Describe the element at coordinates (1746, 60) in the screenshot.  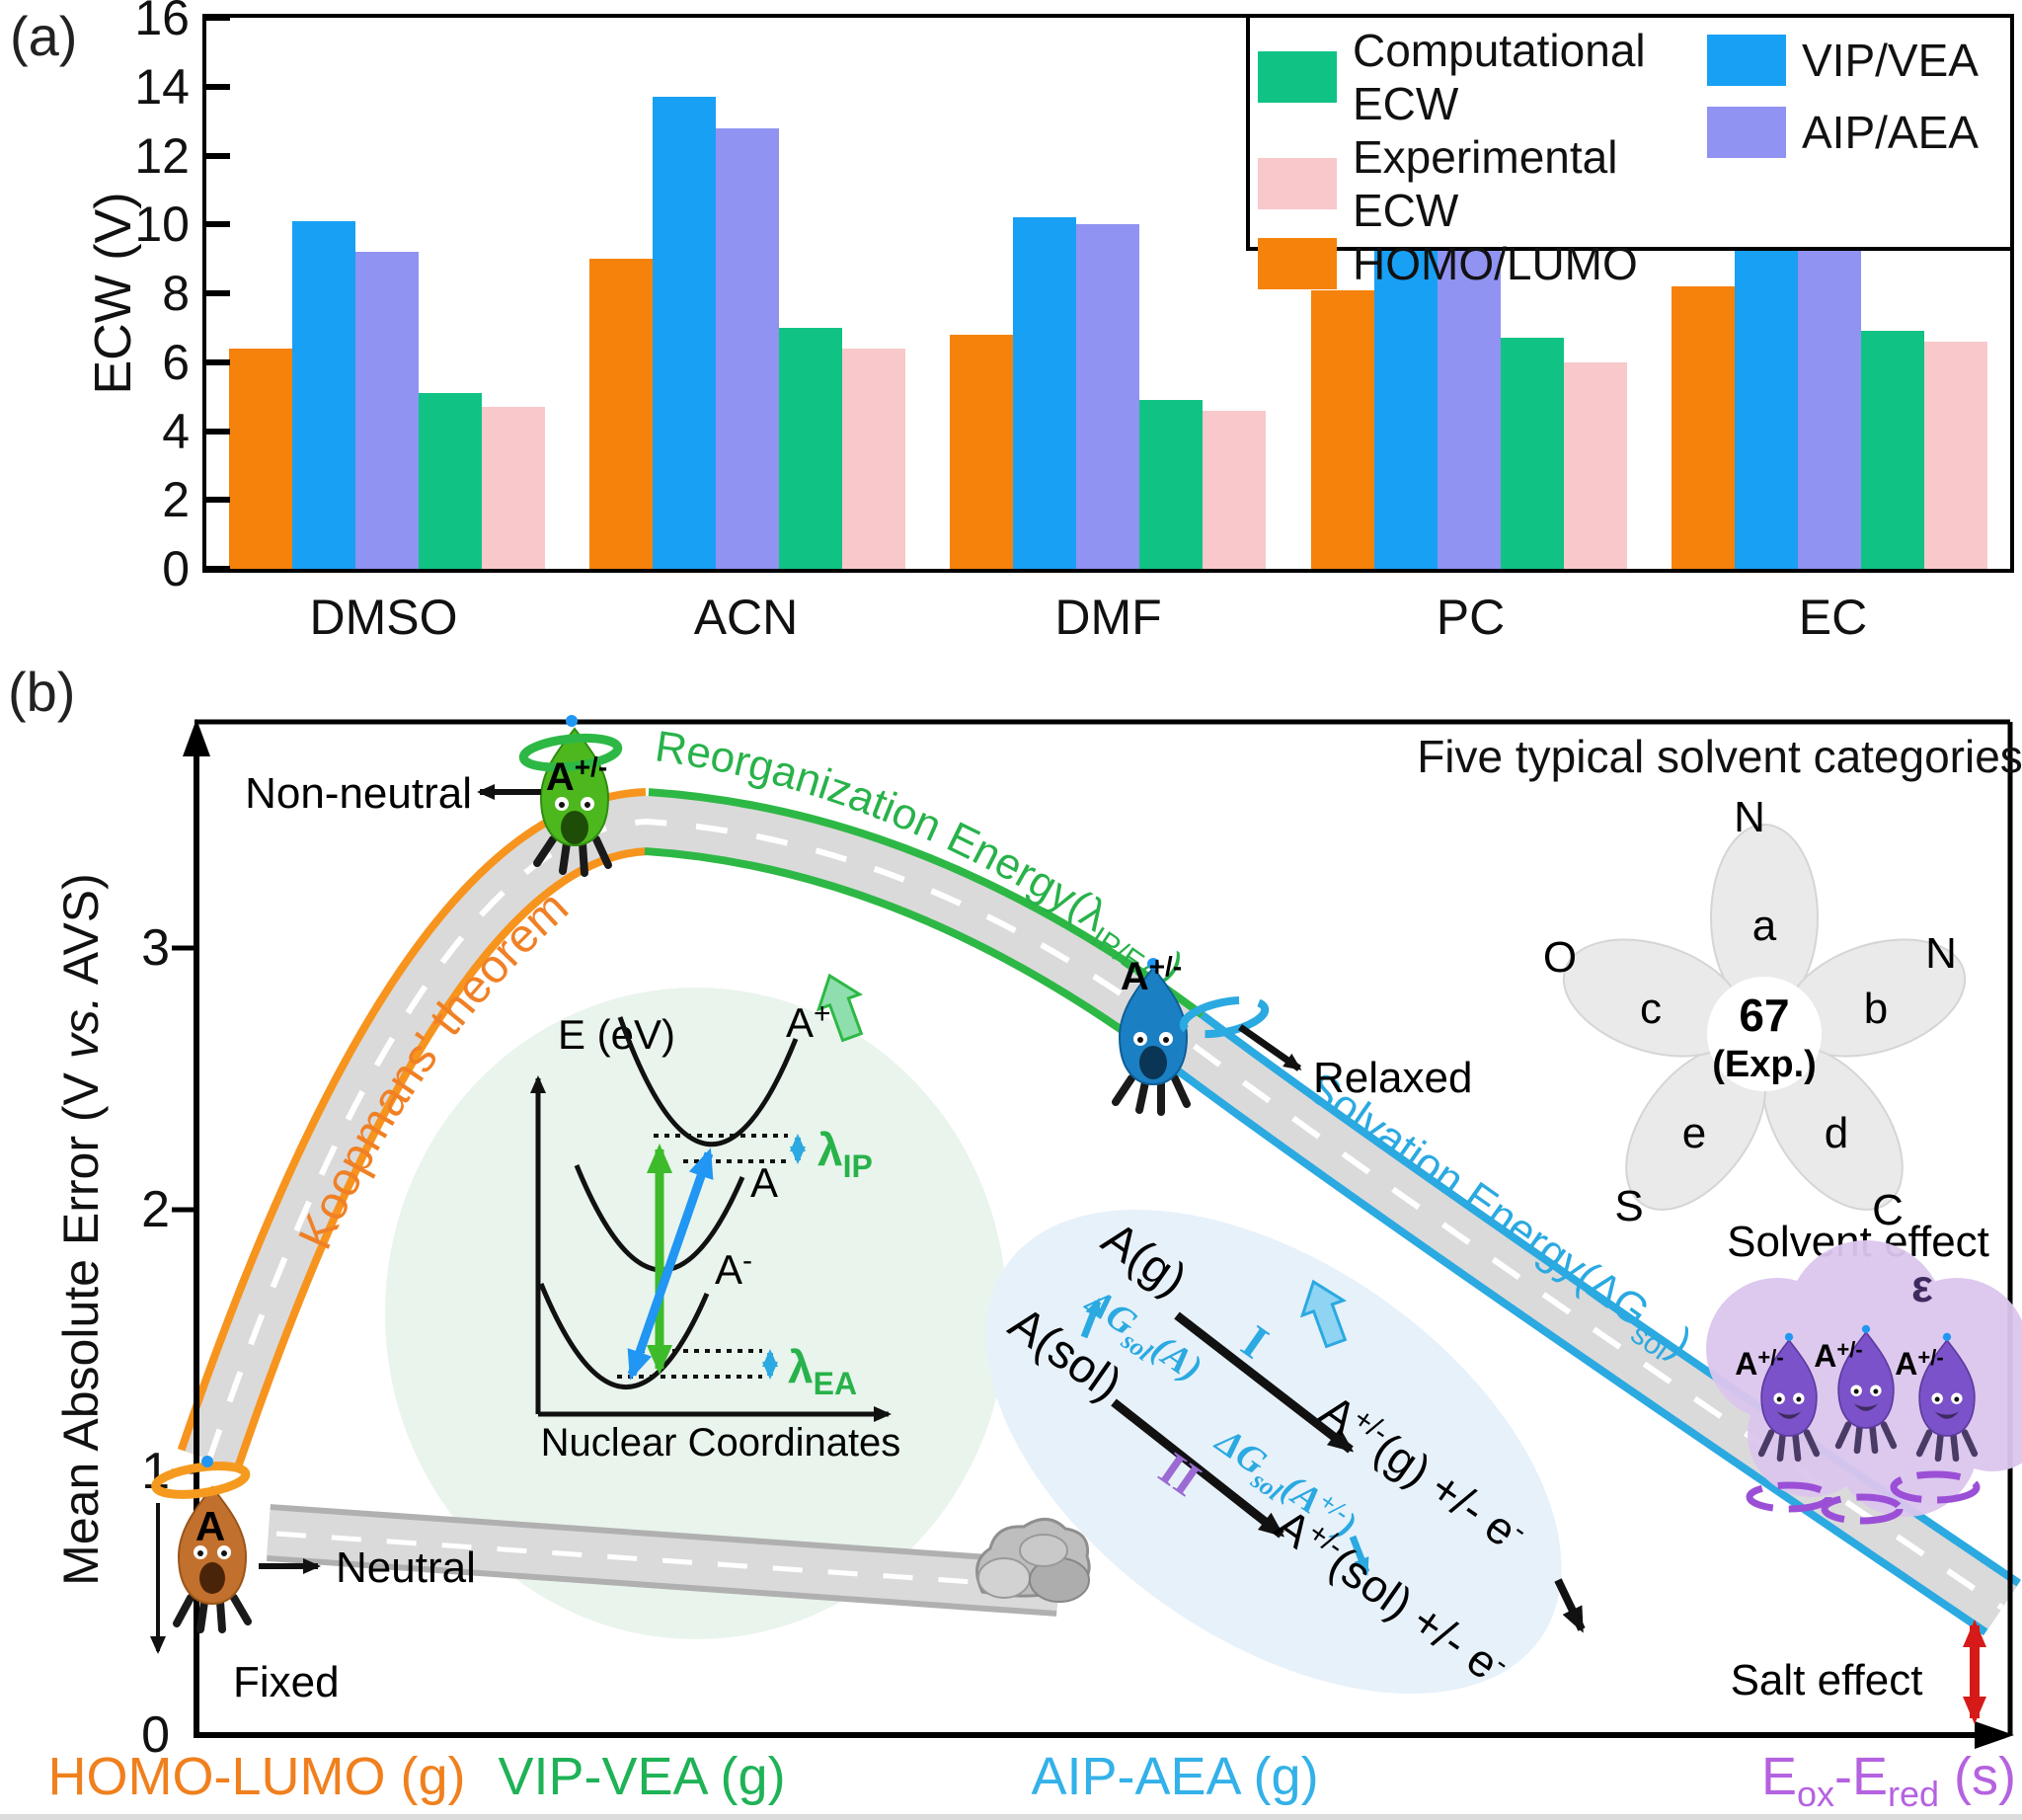
I see `legend-swatch-vip-vea` at that location.